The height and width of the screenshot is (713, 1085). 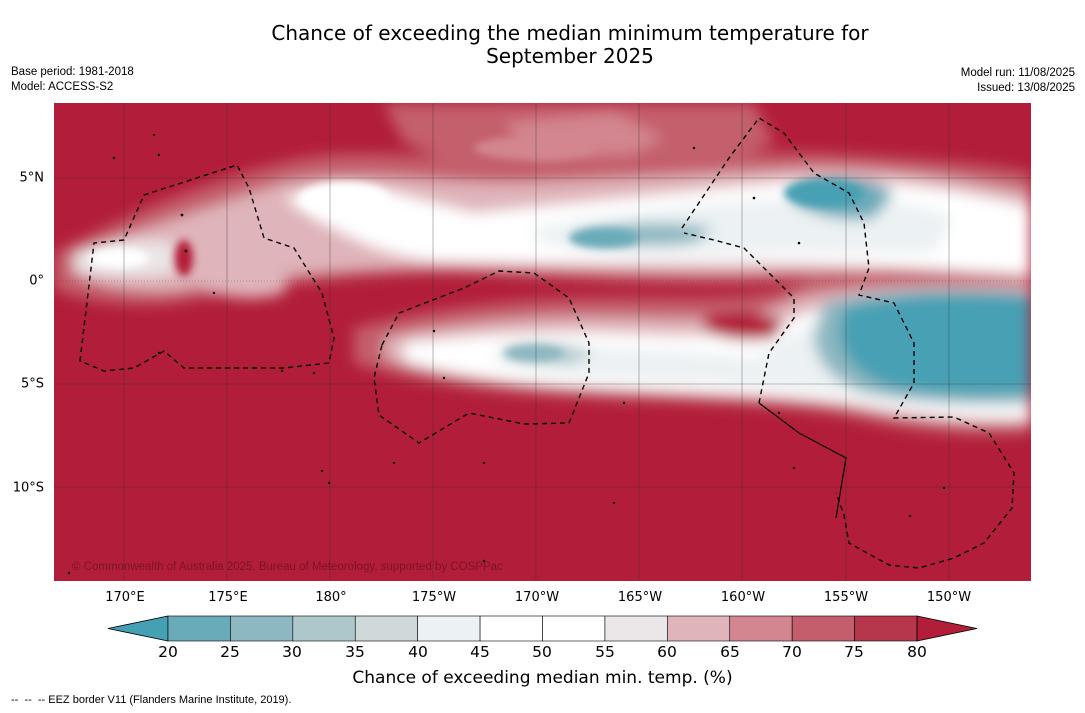 I want to click on field-north-pink-streak, so click(x=534, y=148).